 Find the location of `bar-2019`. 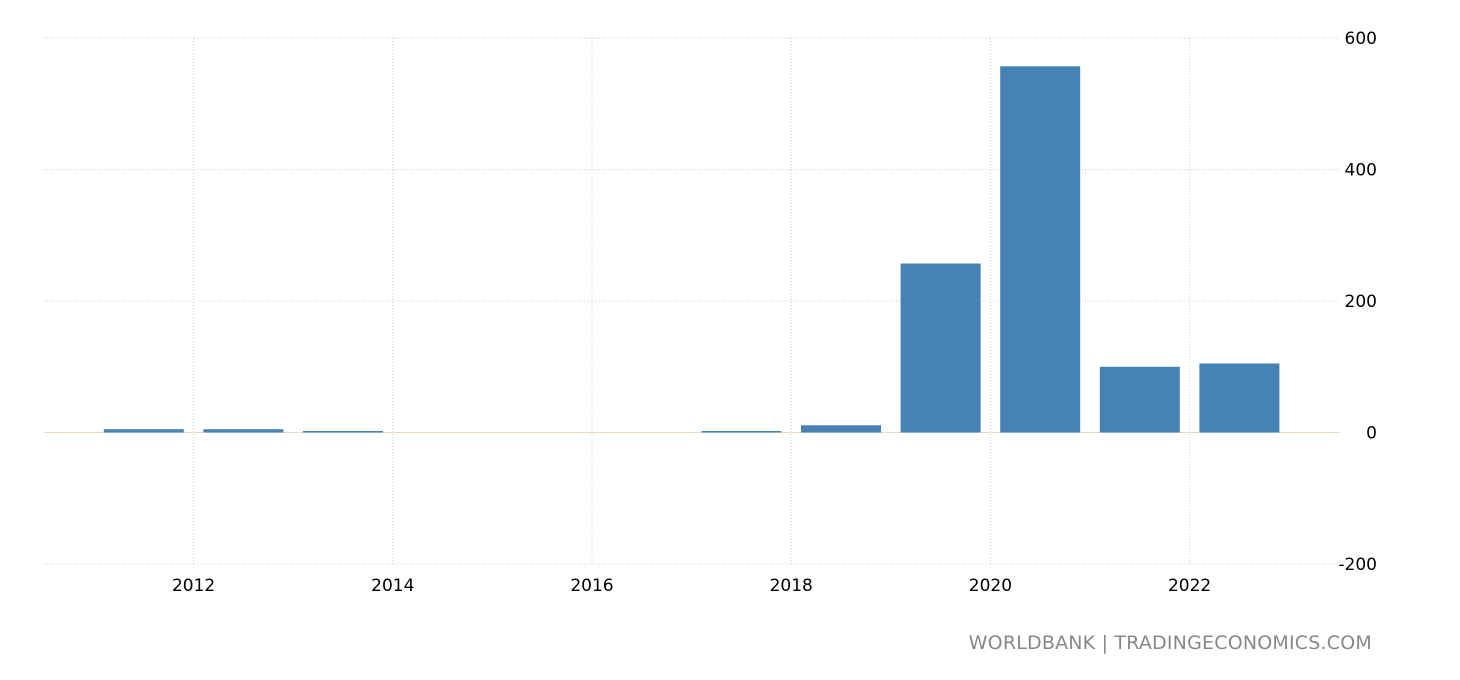

bar-2019 is located at coordinates (940, 348).